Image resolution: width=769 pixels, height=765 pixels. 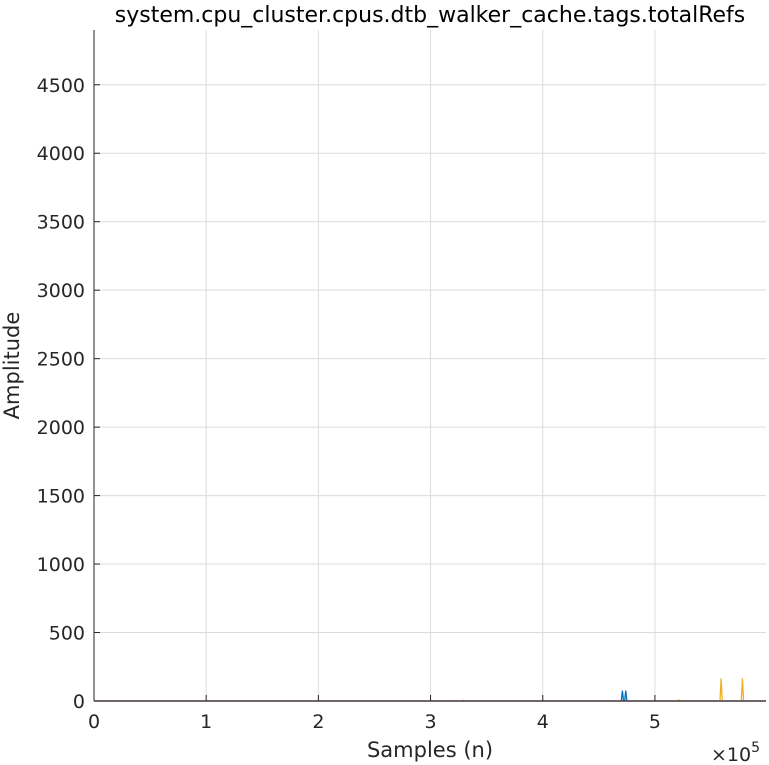 What do you see at coordinates (61, 291) in the screenshot?
I see `y-tick-label: 3000` at bounding box center [61, 291].